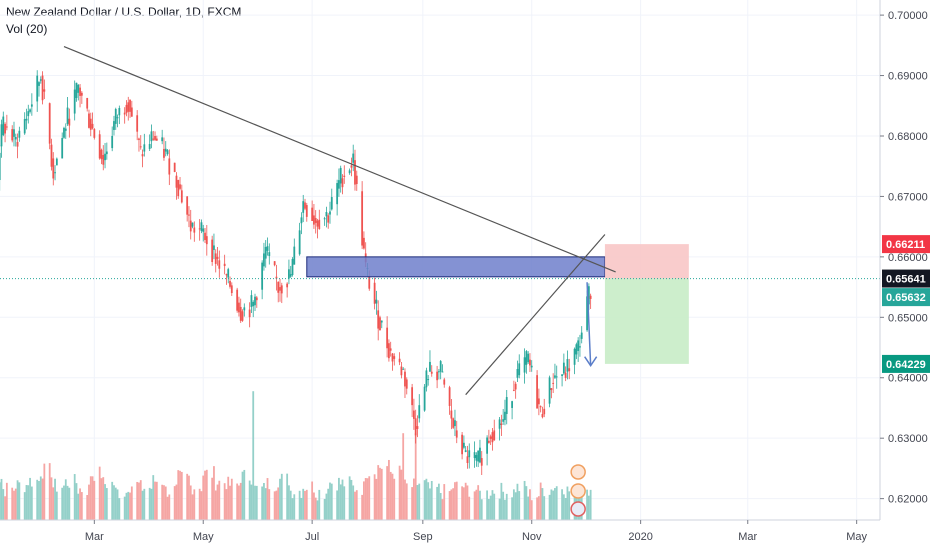 This screenshot has height=550, width=932. I want to click on price-label-bg, so click(906, 363).